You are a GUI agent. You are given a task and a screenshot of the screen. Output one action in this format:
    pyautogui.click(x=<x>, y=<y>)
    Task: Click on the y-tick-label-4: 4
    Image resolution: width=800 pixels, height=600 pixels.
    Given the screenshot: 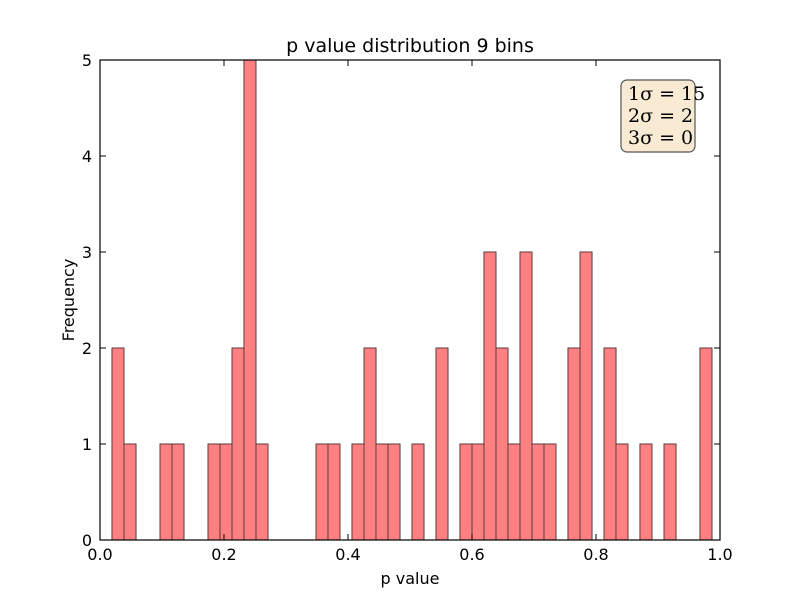 What is the action you would take?
    pyautogui.click(x=87, y=156)
    